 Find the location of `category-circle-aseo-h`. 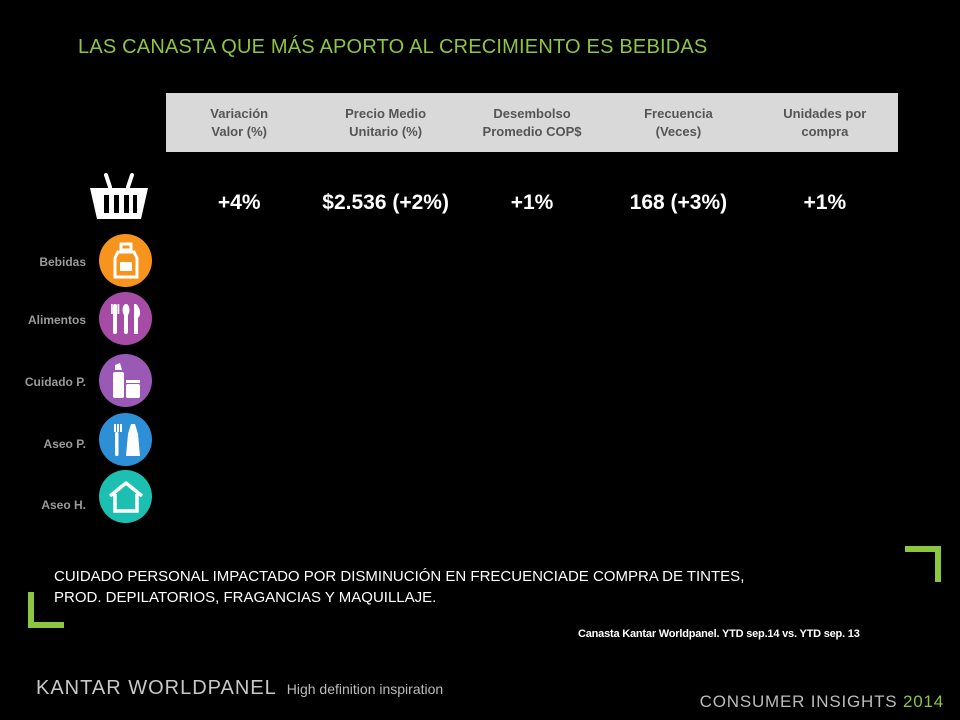

category-circle-aseo-h is located at coordinates (125, 496).